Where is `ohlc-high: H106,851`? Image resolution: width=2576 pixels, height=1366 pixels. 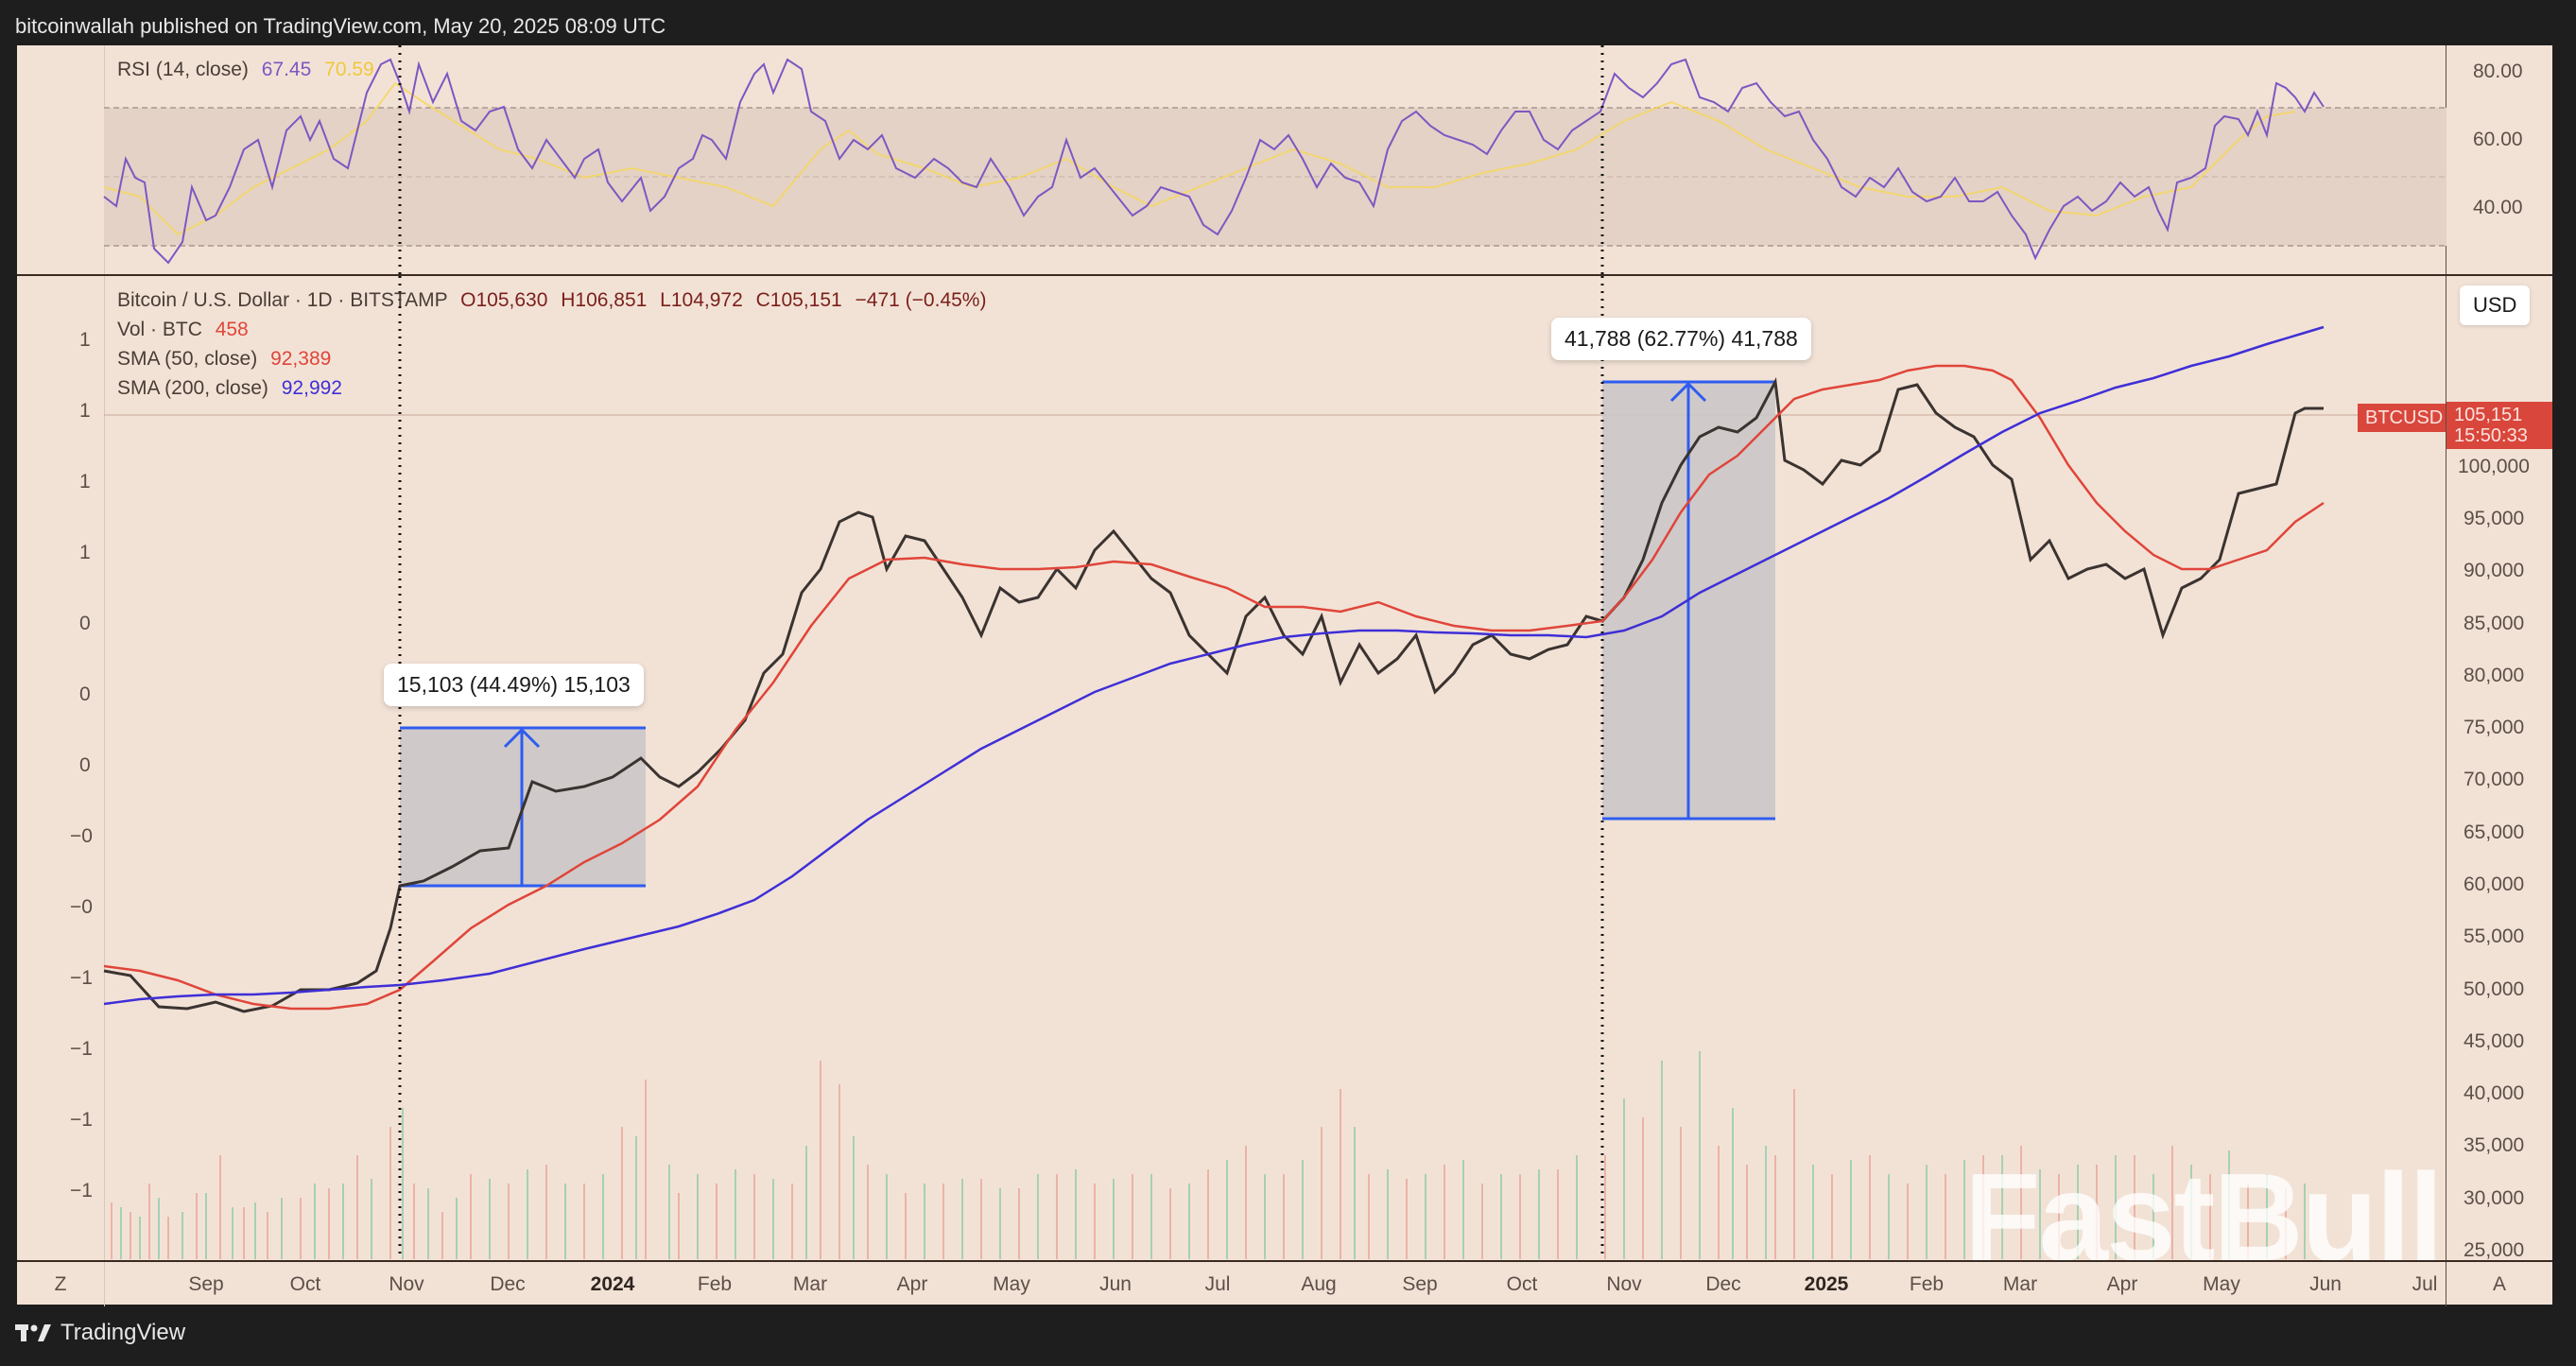
ohlc-high: H106,851 is located at coordinates (604, 300).